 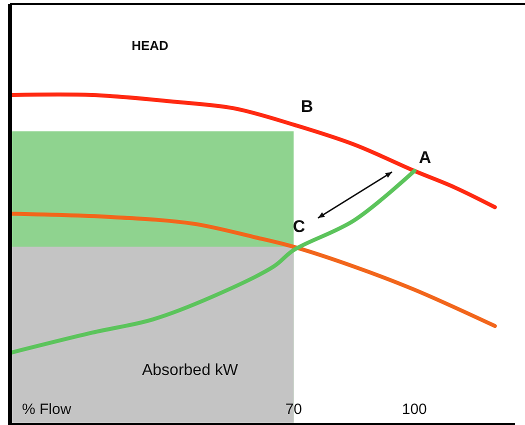 I want to click on x-tick-label: 100, so click(x=414, y=409).